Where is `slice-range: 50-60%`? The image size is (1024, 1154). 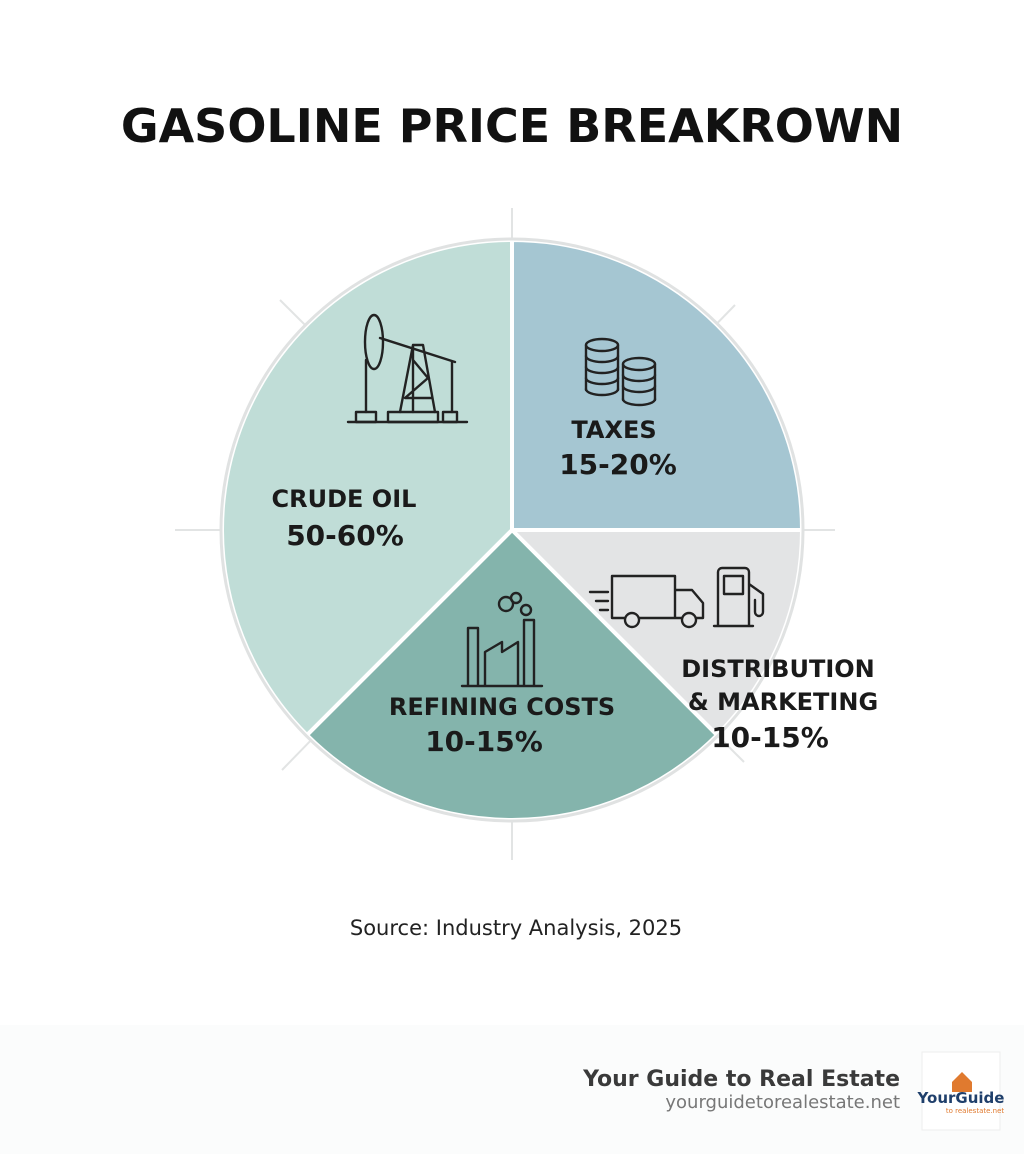 slice-range: 50-60% is located at coordinates (345, 535).